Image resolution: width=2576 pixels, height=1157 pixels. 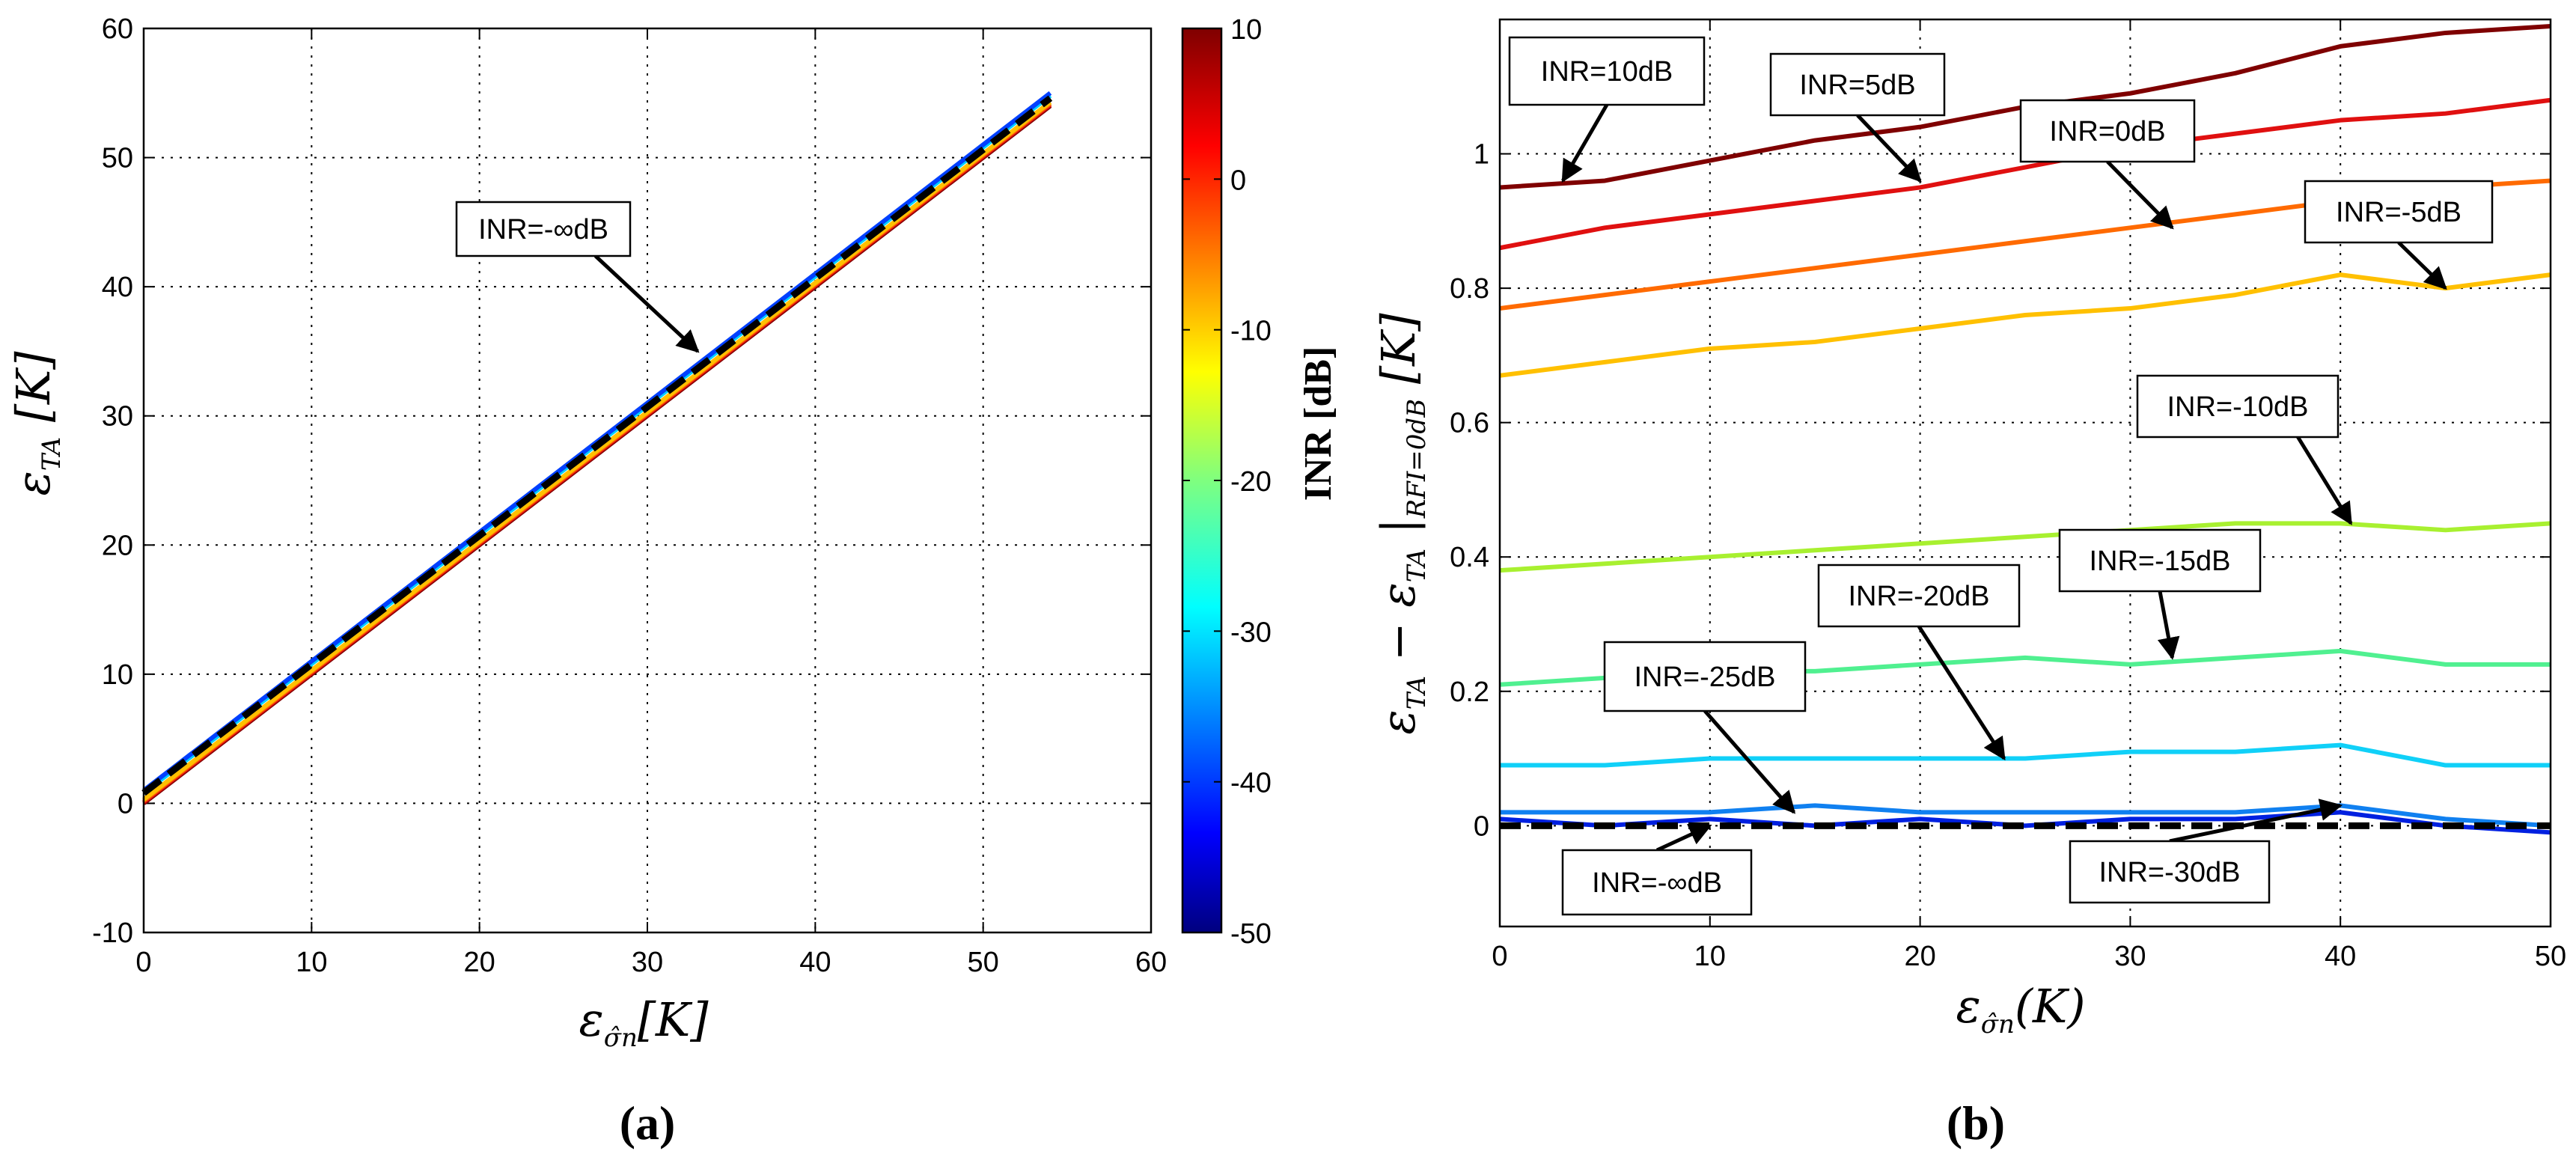 I want to click on colorbar: 10 0 -10 -20 -30 -40 -50 INR [dB], so click(x=1260, y=482).